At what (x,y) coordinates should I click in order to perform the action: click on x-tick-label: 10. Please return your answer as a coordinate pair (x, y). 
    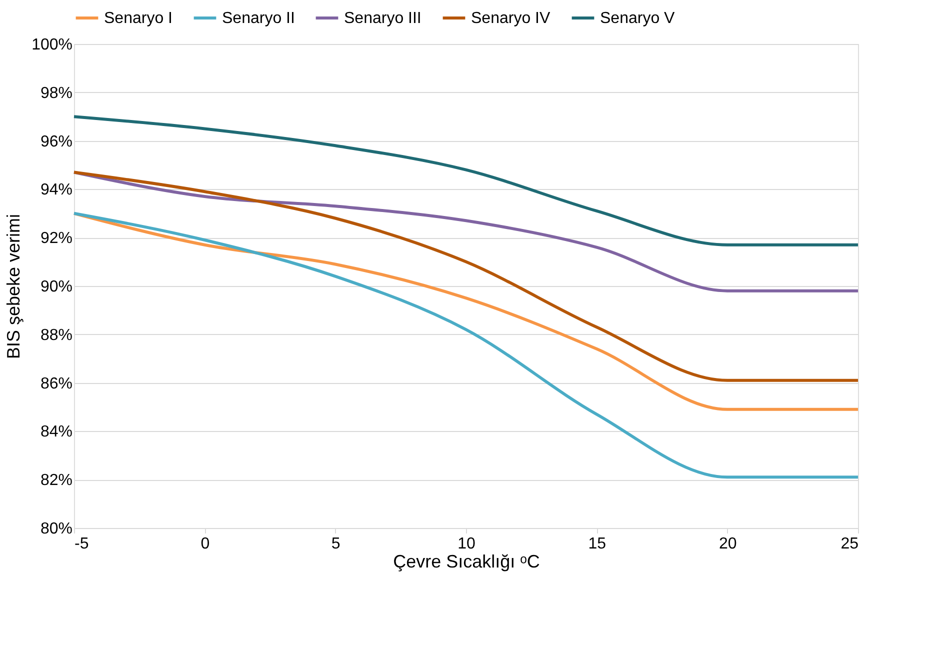
    Looking at the image, I should click on (467, 544).